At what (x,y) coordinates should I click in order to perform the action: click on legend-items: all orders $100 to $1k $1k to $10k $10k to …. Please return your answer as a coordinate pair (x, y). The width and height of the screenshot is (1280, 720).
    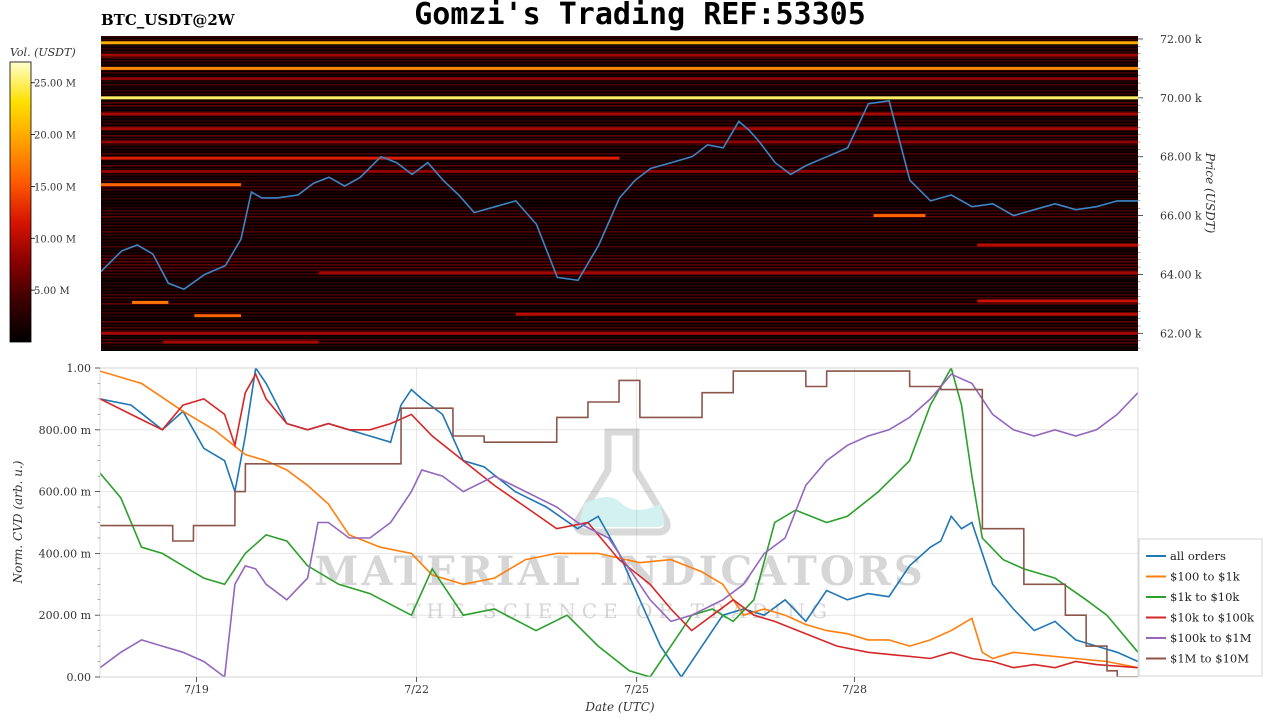
    Looking at the image, I should click on (1200, 607).